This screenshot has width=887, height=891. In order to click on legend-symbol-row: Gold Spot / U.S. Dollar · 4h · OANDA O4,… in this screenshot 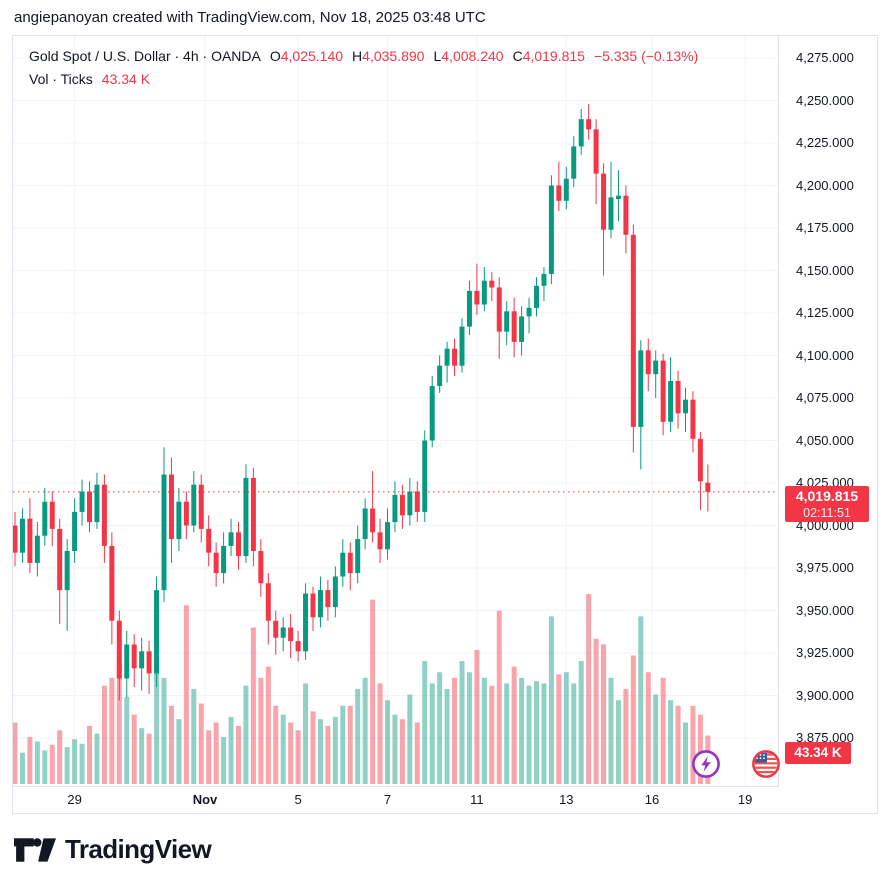, I will do `click(363, 55)`.